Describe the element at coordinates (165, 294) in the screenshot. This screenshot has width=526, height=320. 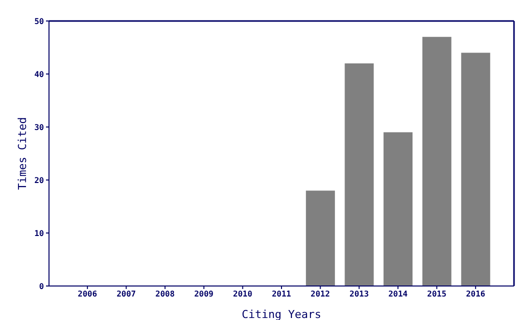
I see `x-tick-label: 2008` at that location.